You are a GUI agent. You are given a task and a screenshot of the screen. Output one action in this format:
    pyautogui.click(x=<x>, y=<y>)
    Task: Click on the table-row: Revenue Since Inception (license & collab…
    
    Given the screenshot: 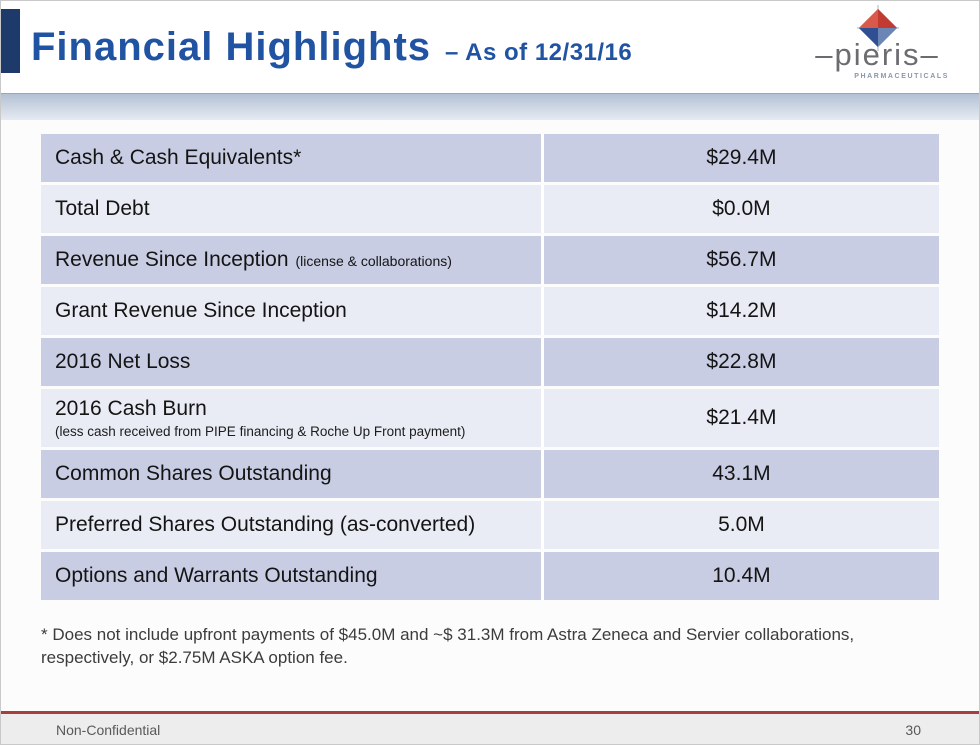 What is the action you would take?
    pyautogui.click(x=490, y=260)
    